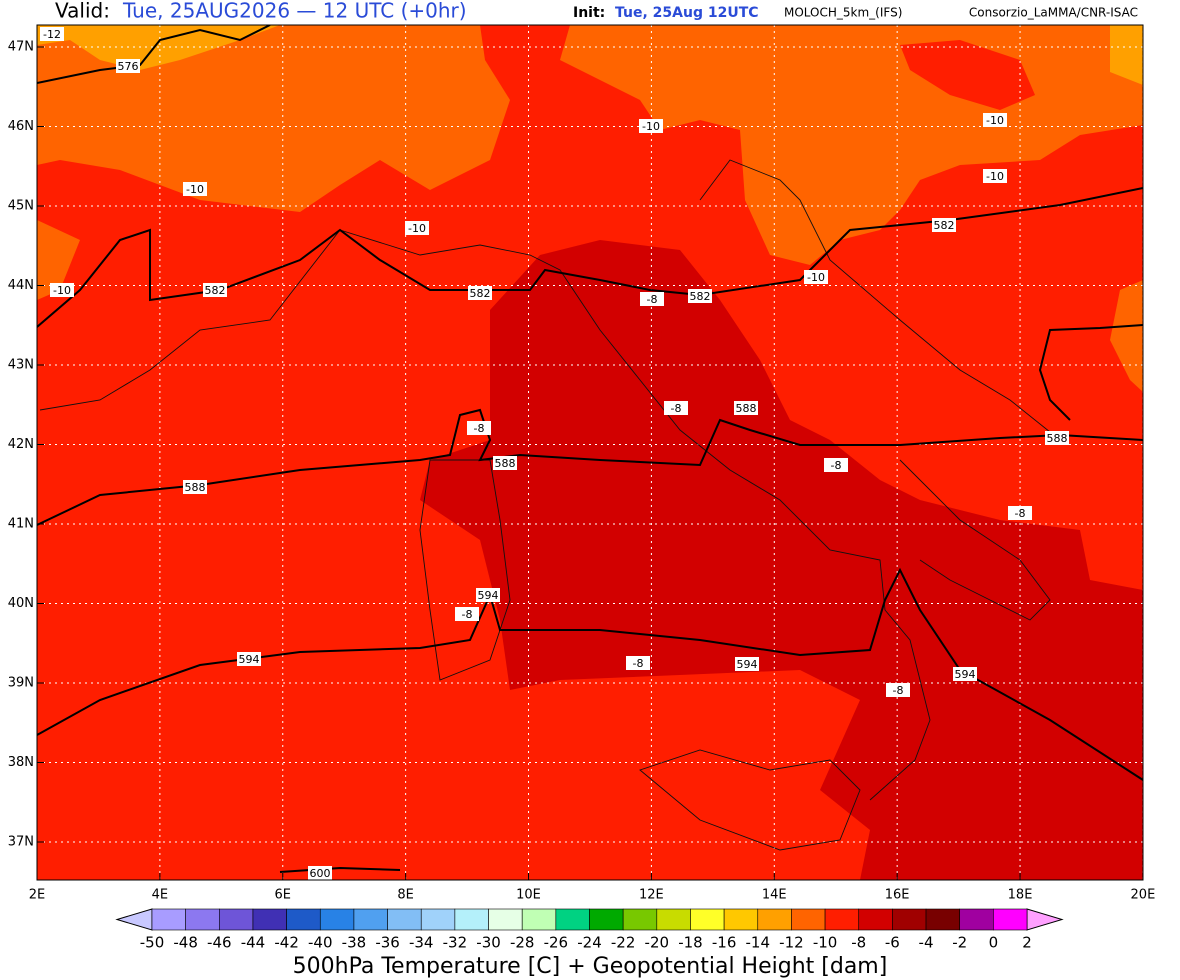 This screenshot has height=980, width=1180. Describe the element at coordinates (522, 943) in the screenshot. I see `colorbar-tick-label: -28` at that location.